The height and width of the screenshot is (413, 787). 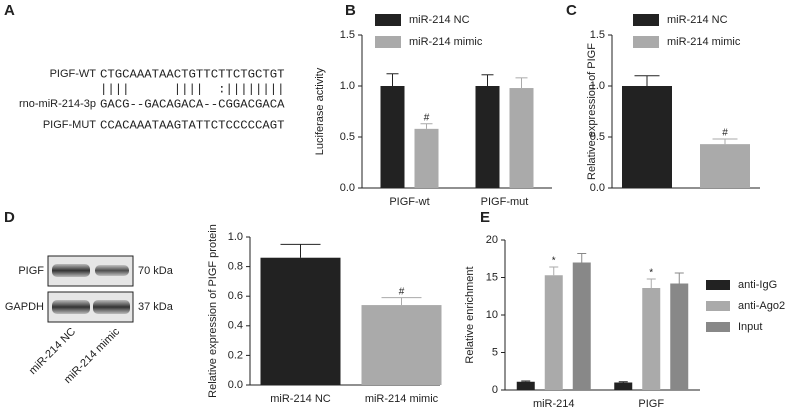 I want to click on seq-label: rno-miR-214-3p, so click(x=57, y=104).